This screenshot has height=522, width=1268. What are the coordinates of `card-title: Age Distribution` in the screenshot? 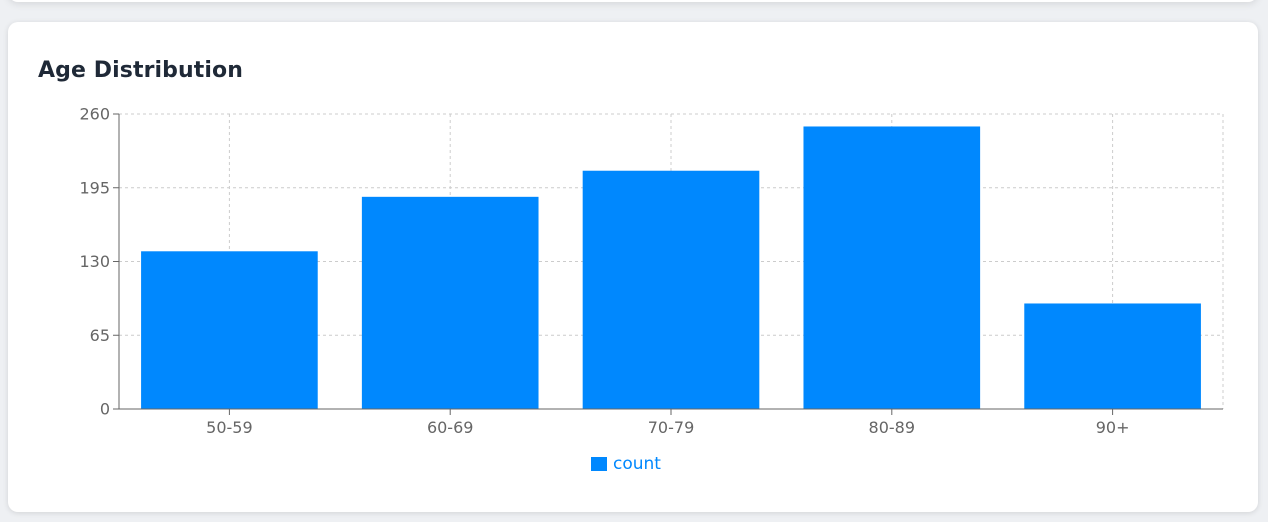 It's located at (141, 70).